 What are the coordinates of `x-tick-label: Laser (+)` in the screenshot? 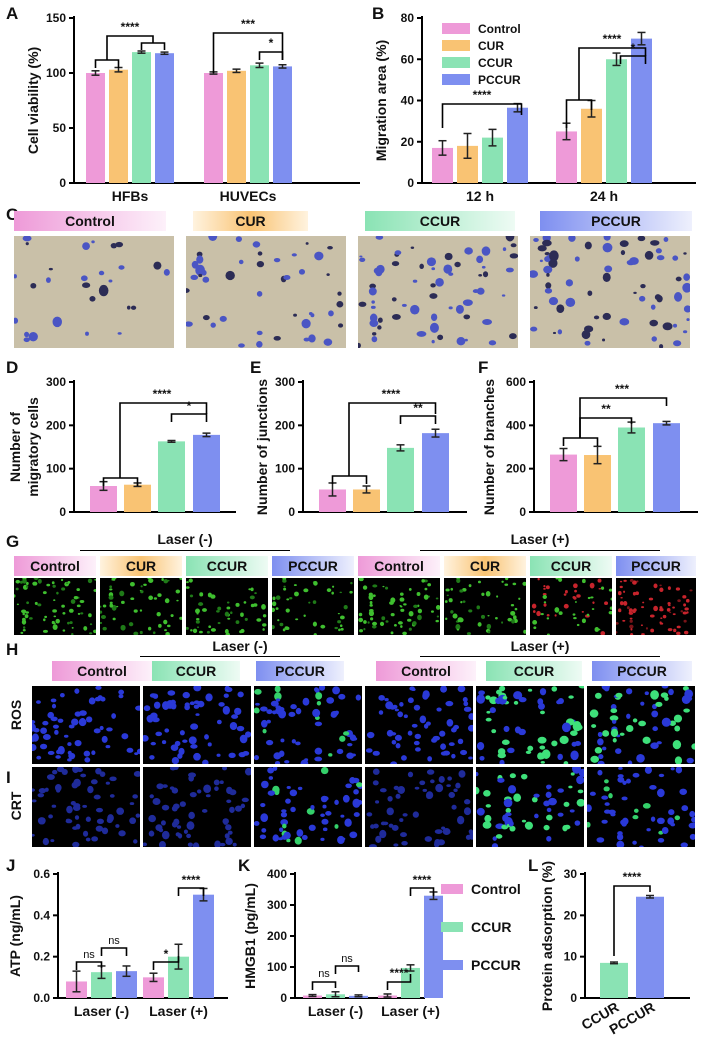 It's located at (178, 1011).